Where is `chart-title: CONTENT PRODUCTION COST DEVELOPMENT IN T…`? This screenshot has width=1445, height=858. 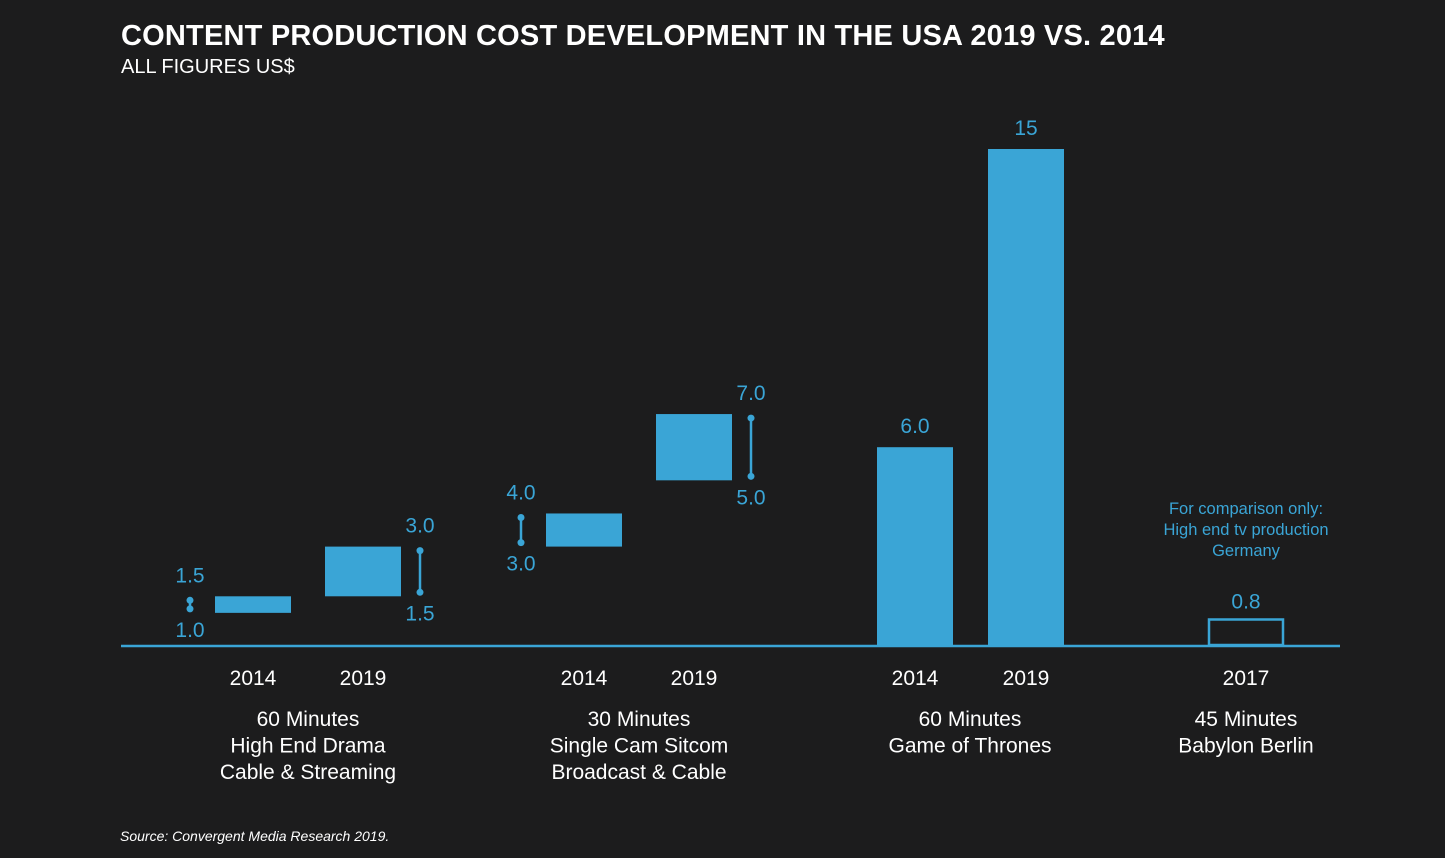 chart-title: CONTENT PRODUCTION COST DEVELOPMENT IN T… is located at coordinates (643, 36).